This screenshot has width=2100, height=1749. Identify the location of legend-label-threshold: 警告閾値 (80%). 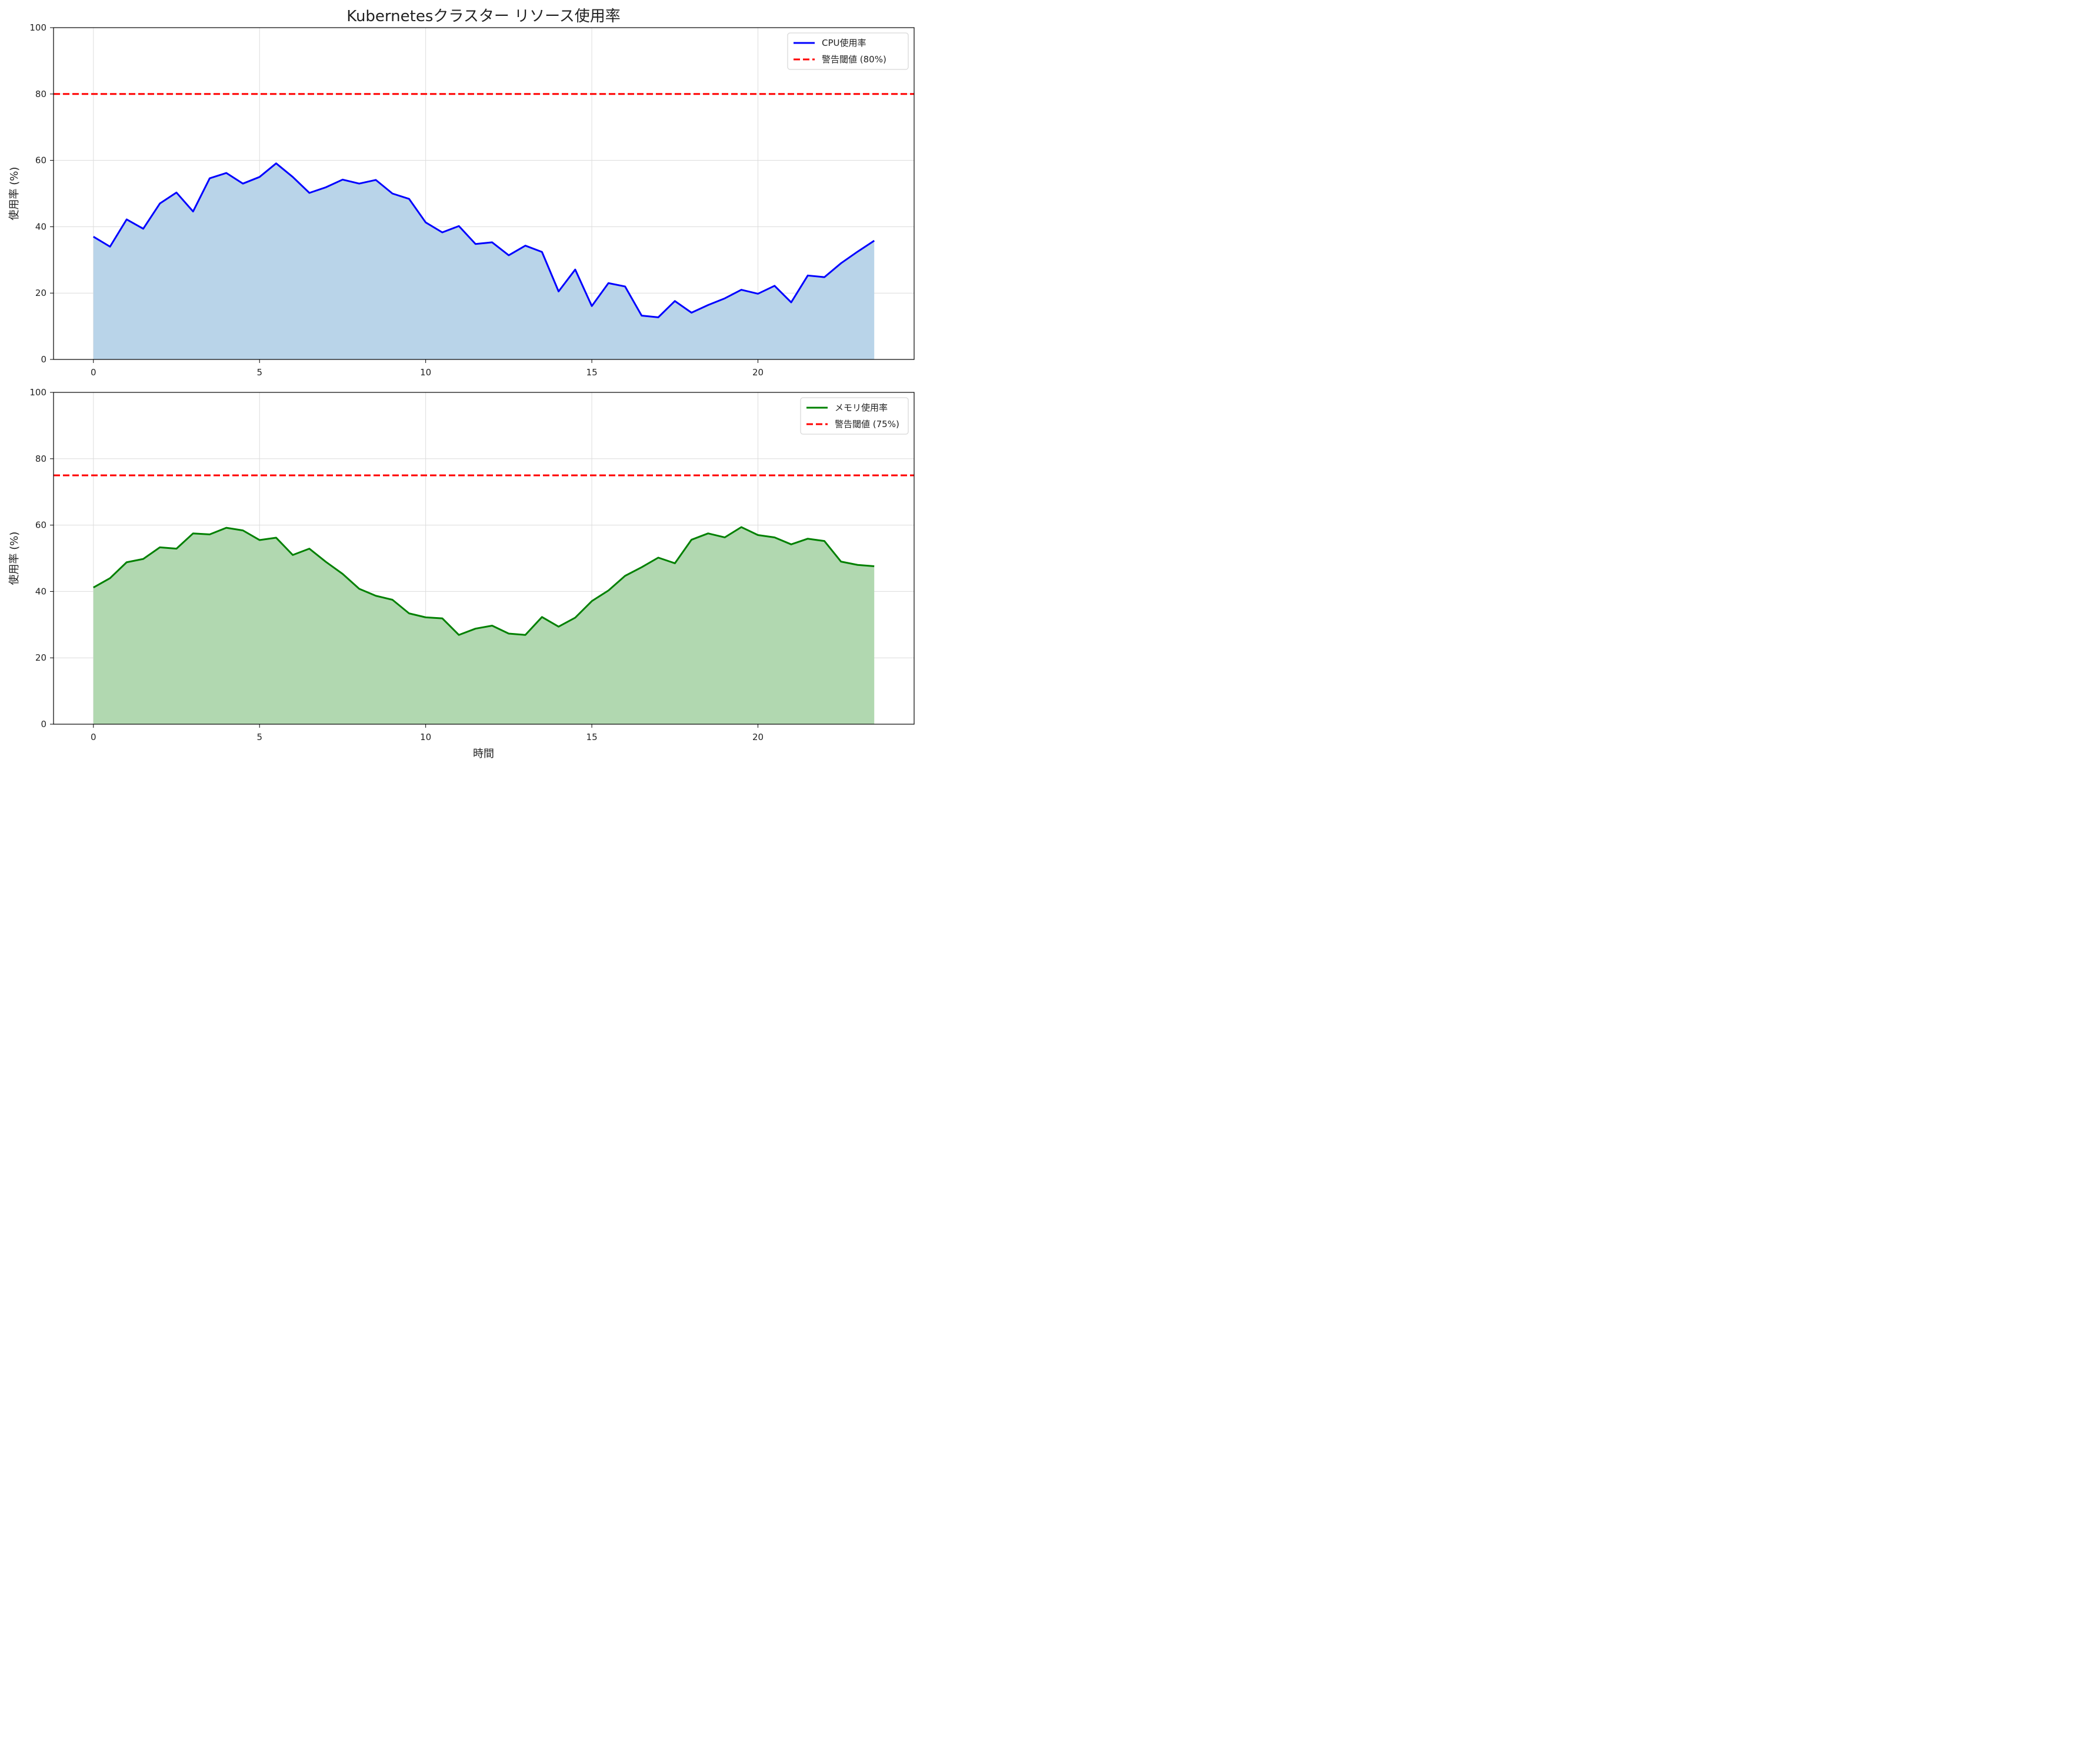
(854, 59).